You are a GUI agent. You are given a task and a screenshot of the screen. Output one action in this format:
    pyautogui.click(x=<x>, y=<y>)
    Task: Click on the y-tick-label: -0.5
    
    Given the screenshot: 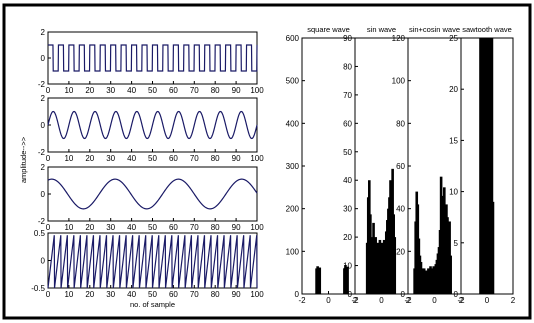 What is the action you would take?
    pyautogui.click(x=38, y=288)
    